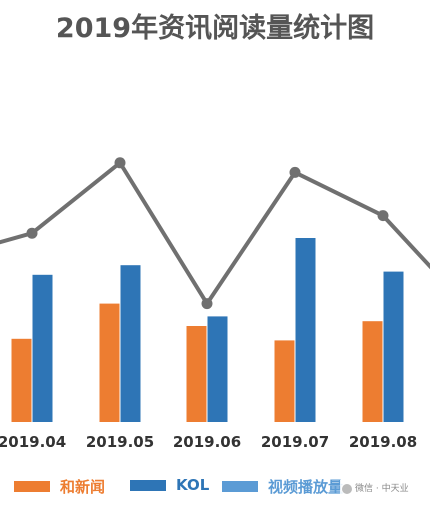 The image size is (430, 508). I want to click on bar-kol-2019.05, so click(130, 343).